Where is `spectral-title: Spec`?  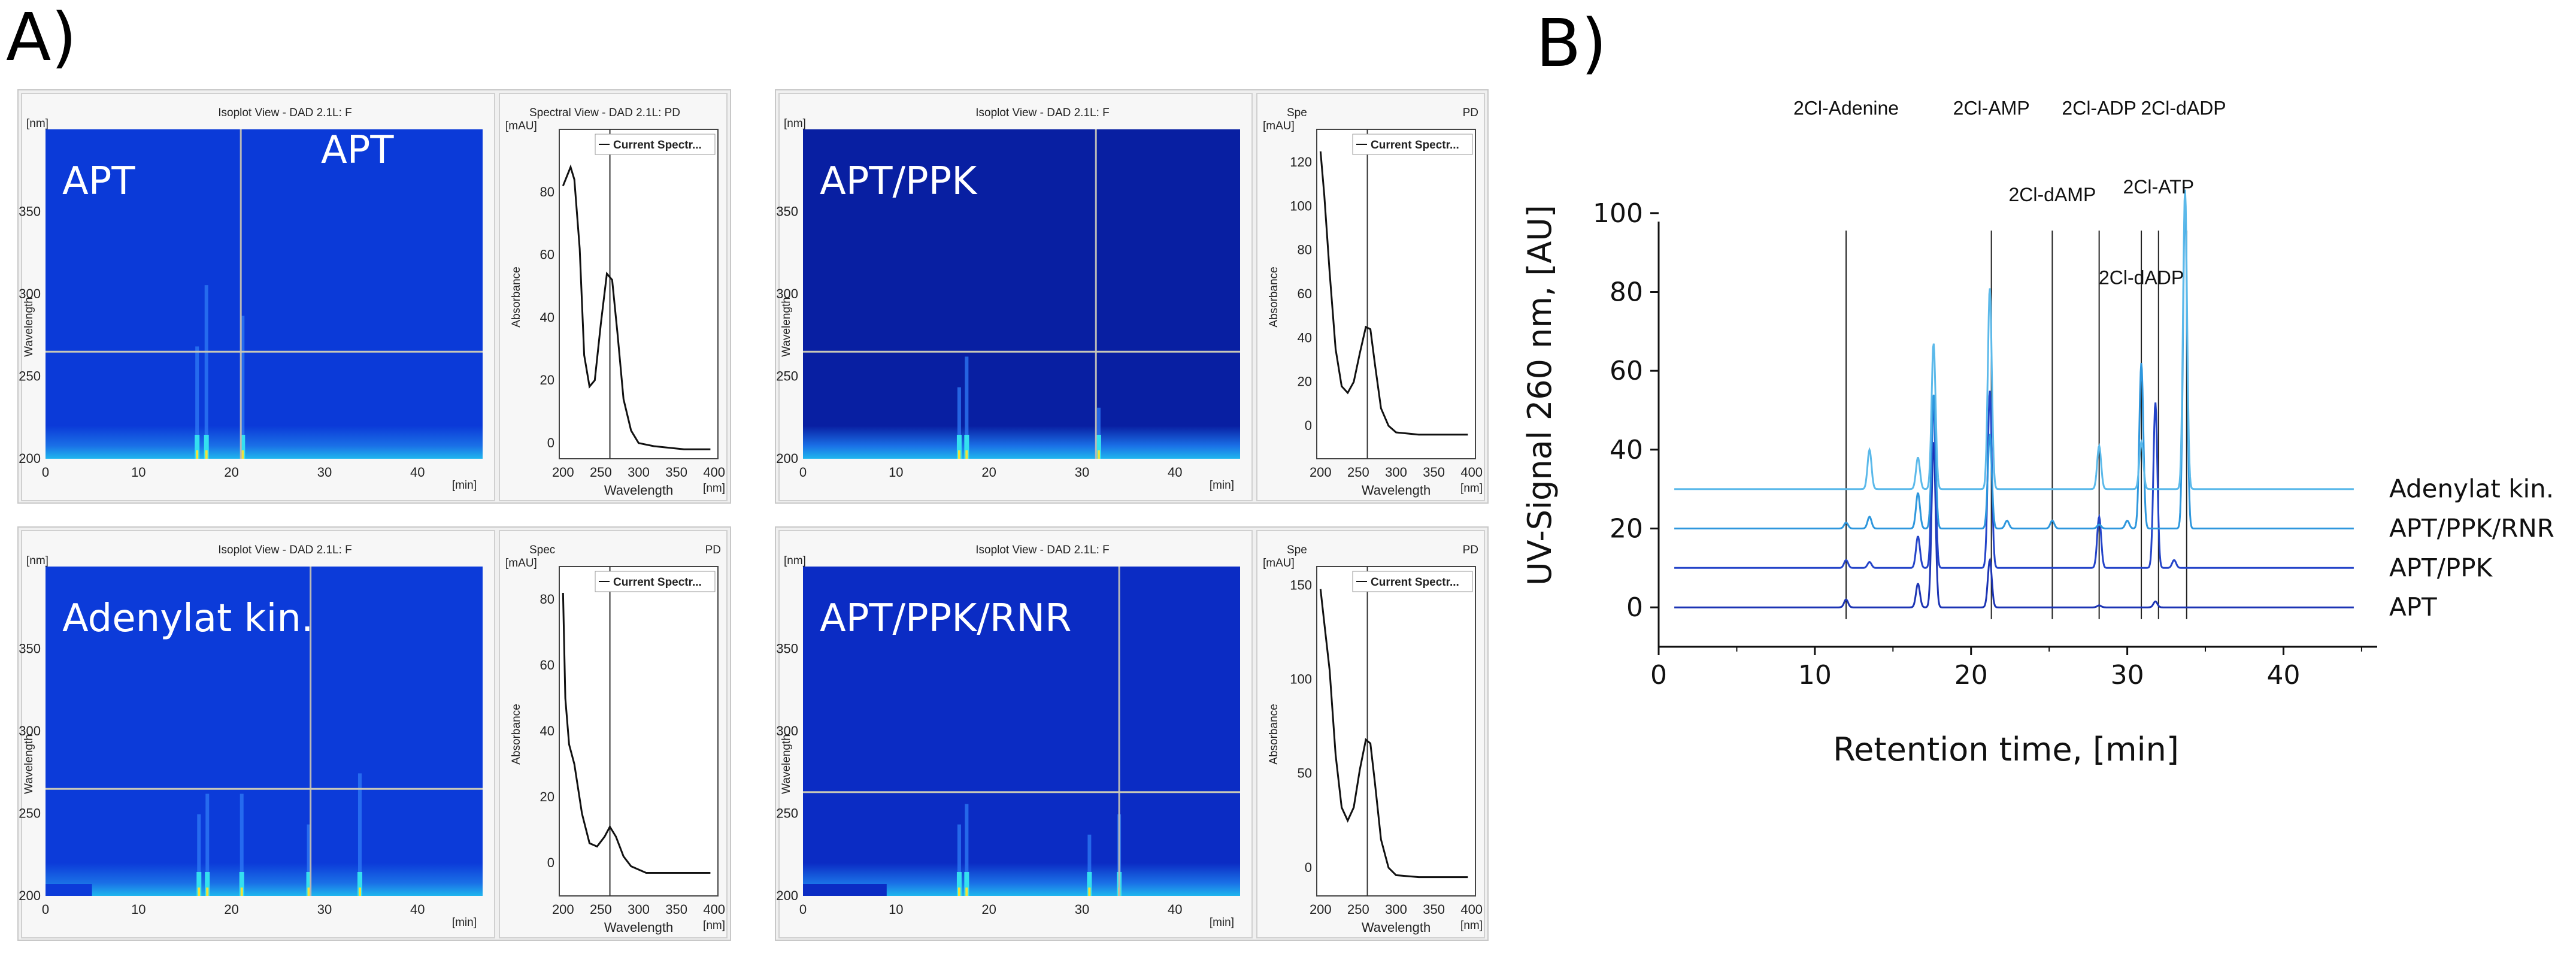
spectral-title: Spec is located at coordinates (542, 550).